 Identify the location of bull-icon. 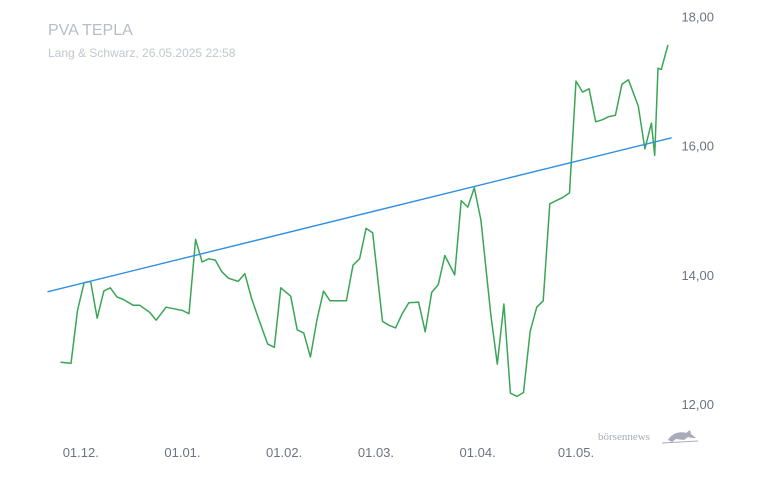
(680, 437).